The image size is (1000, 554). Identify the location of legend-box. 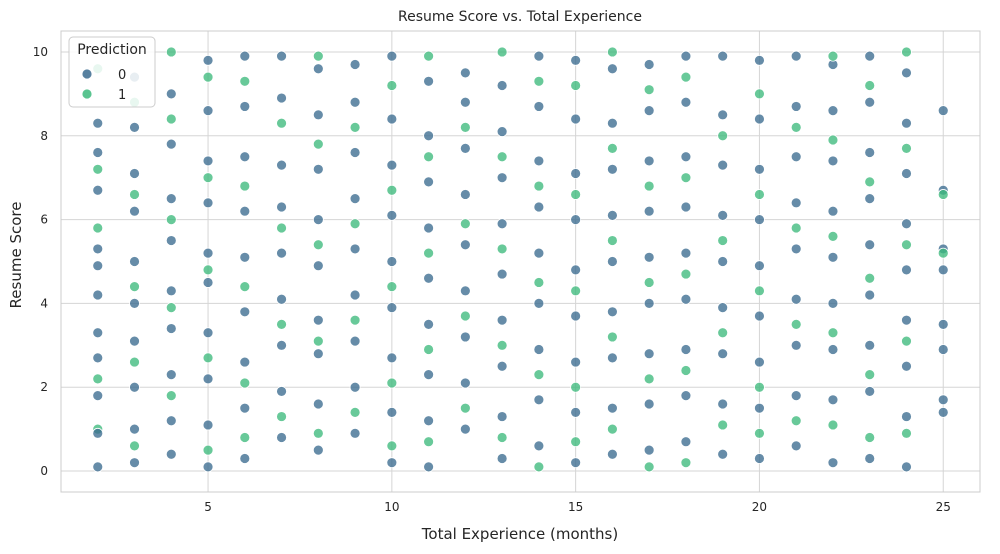
(112, 72).